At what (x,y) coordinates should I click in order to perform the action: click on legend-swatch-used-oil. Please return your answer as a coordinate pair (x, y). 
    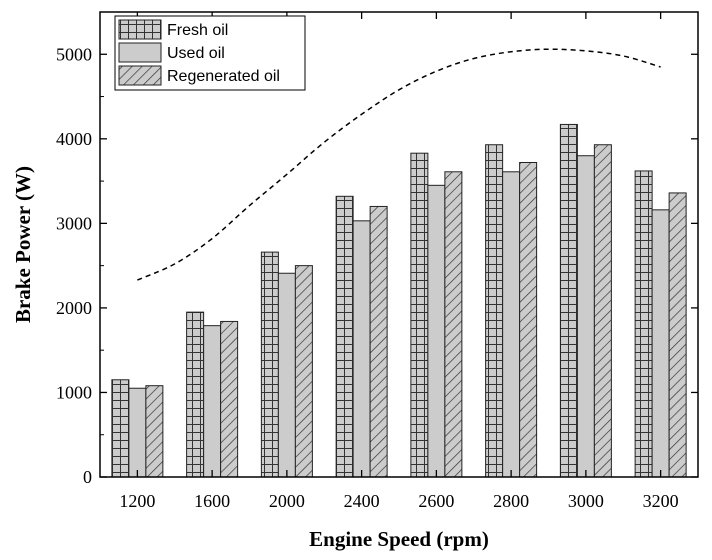
    Looking at the image, I should click on (140, 52).